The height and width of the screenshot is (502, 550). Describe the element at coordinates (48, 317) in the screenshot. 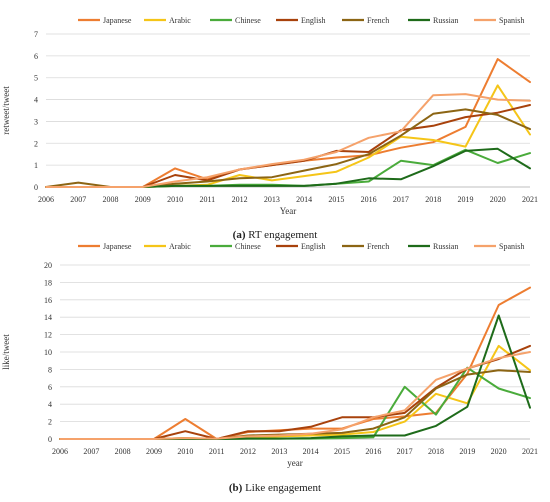

I see `y-tick-label: 14` at that location.